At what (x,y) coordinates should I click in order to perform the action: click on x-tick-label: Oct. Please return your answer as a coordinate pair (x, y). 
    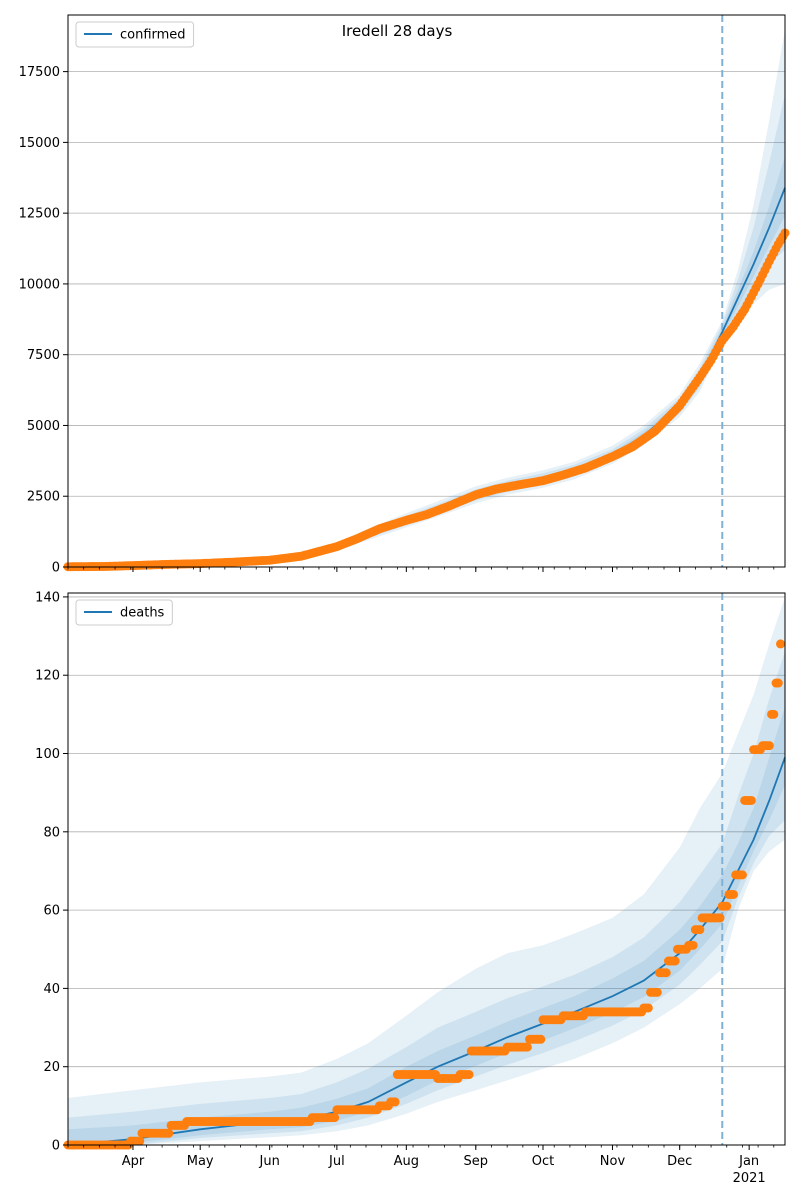
    Looking at the image, I should click on (543, 1161).